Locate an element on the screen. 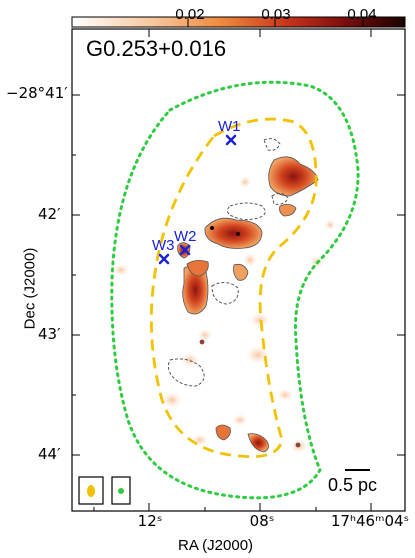  marker-w1-label: W1 is located at coordinates (229, 126).